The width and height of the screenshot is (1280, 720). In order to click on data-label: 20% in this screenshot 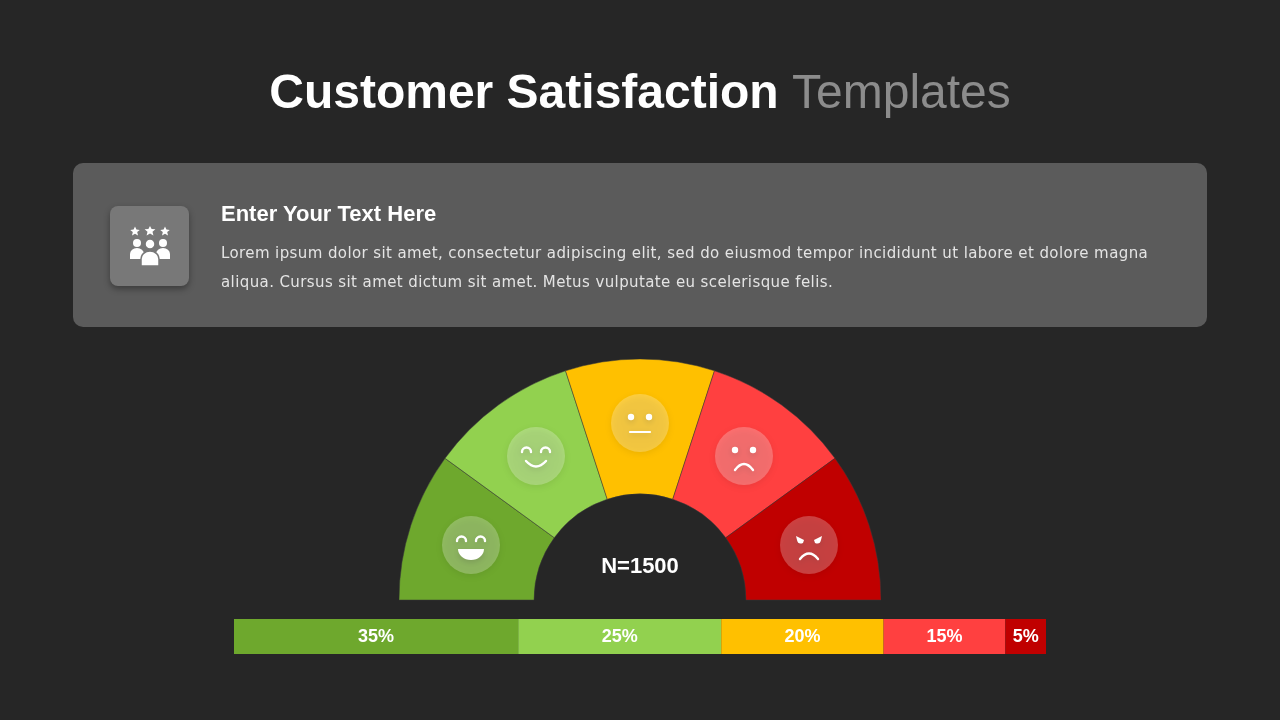, I will do `click(802, 635)`.